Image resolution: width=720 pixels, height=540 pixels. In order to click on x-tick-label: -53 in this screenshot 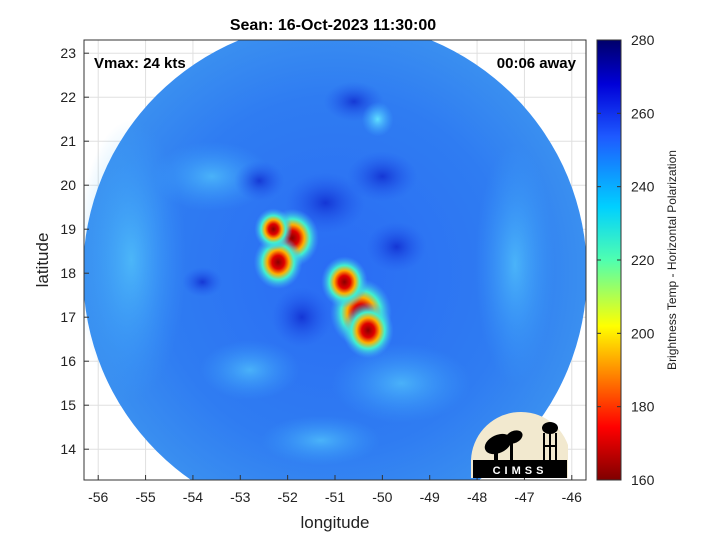, I will do `click(240, 497)`.